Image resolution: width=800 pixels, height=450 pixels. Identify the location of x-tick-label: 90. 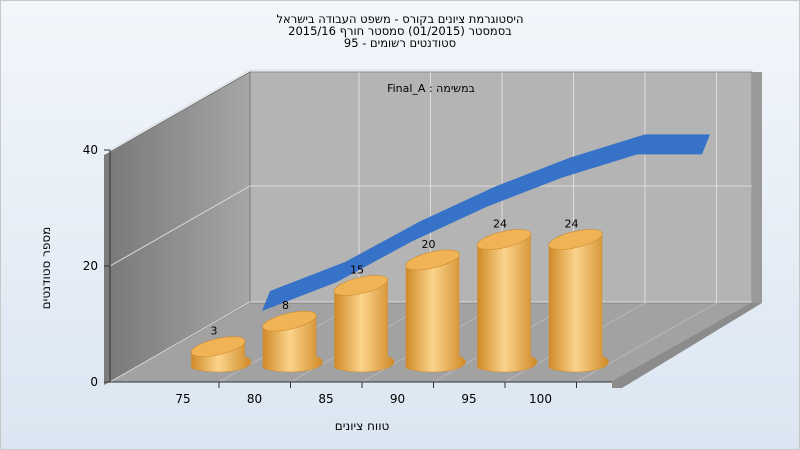
(397, 399).